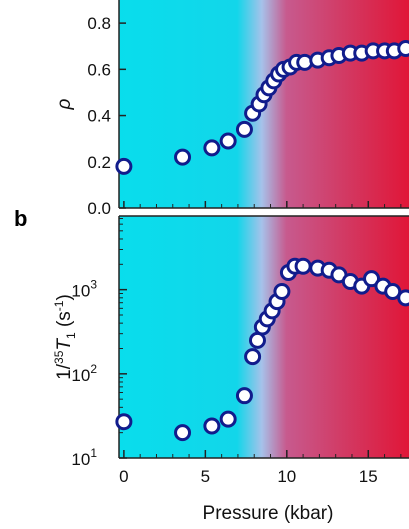  Describe the element at coordinates (368, 476) in the screenshot. I see `x-tick-label: 15` at that location.